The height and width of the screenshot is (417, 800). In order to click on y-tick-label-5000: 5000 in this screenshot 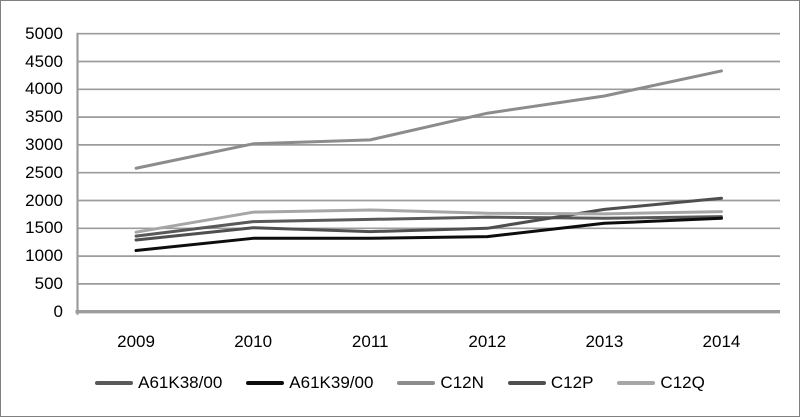, I will do `click(44, 33)`.